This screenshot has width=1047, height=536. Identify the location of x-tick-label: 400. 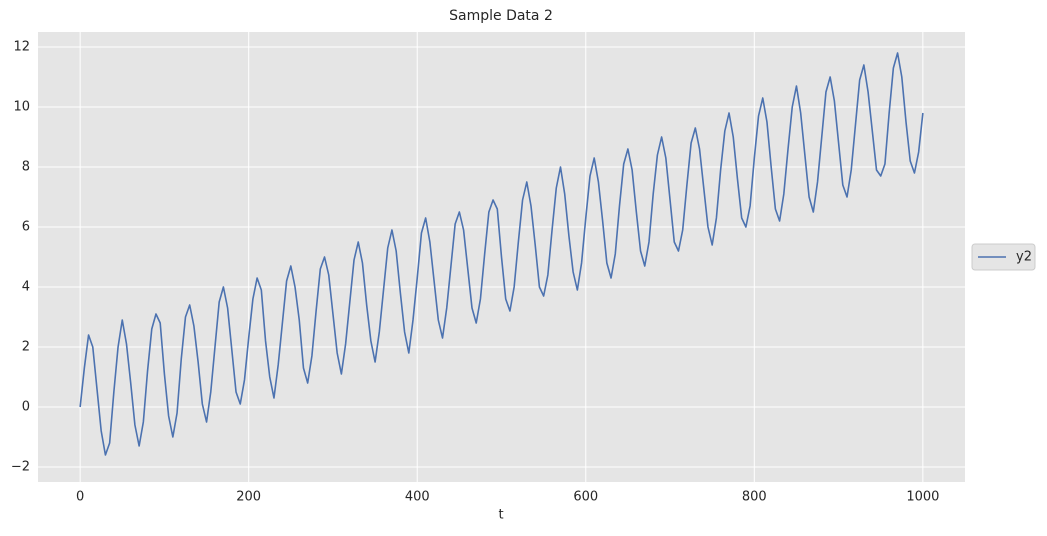
(417, 497).